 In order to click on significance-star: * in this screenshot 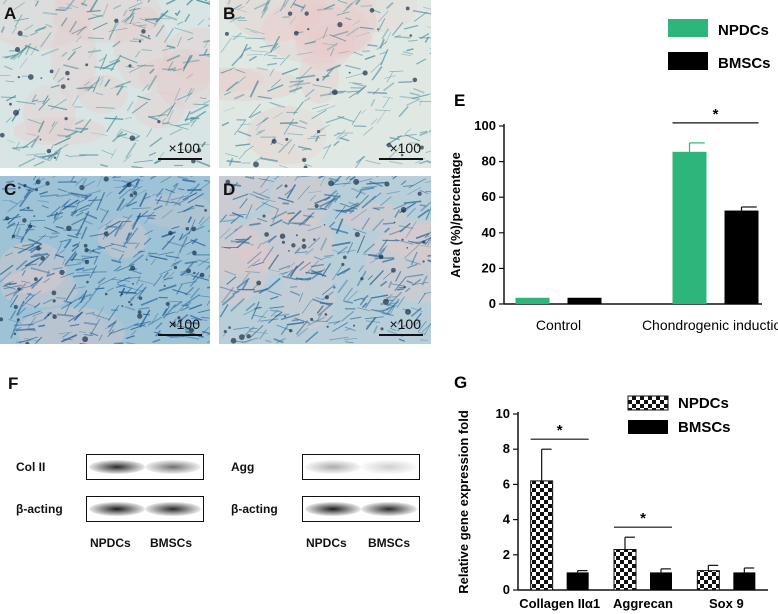, I will do `click(716, 114)`.